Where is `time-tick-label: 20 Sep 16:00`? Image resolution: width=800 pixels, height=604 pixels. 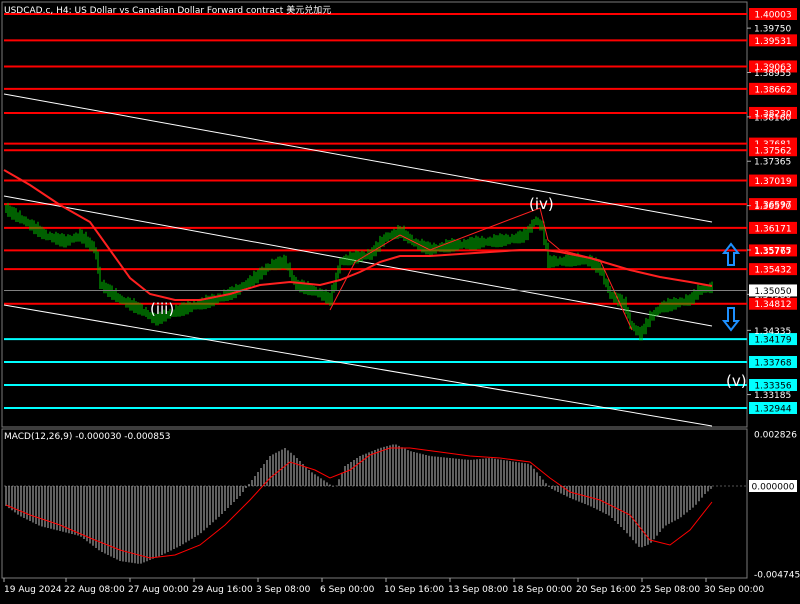 time-tick-label: 20 Sep 16:00 is located at coordinates (606, 590).